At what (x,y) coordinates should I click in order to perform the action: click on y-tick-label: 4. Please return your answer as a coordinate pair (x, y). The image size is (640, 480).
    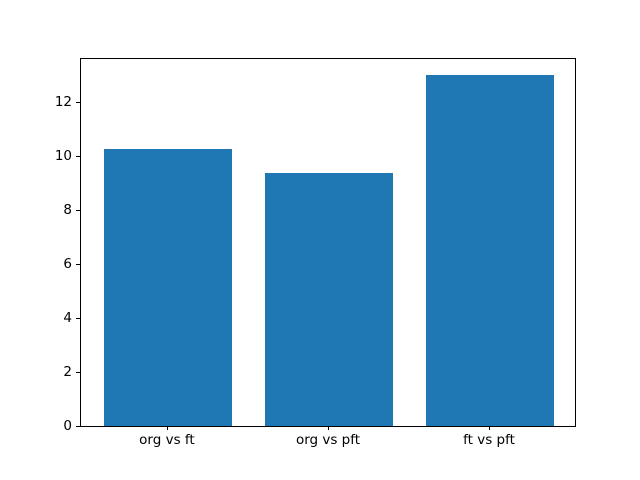
    Looking at the image, I should click on (67, 318).